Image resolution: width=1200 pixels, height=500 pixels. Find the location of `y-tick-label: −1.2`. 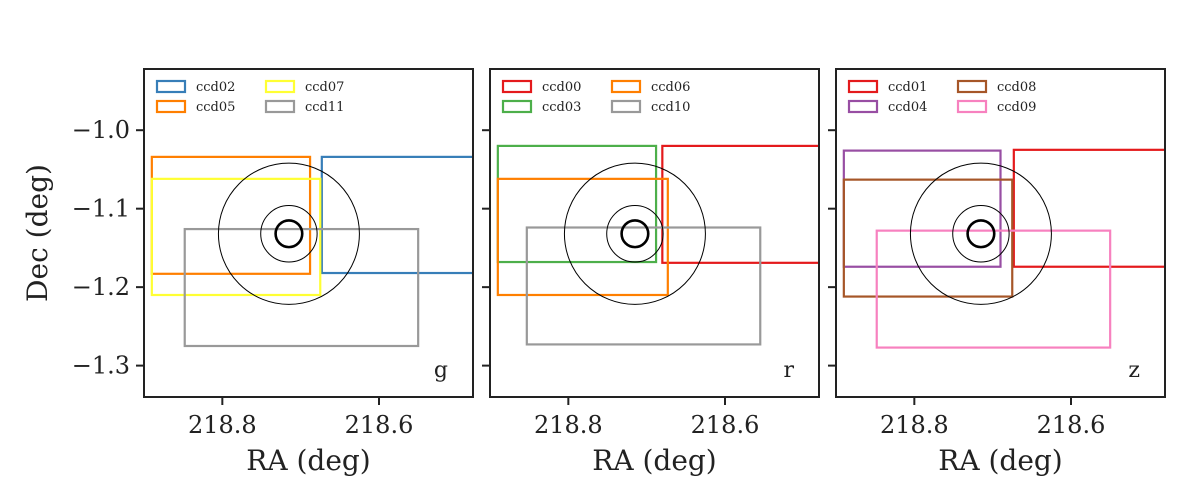

y-tick-label: −1.2 is located at coordinates (101, 287).